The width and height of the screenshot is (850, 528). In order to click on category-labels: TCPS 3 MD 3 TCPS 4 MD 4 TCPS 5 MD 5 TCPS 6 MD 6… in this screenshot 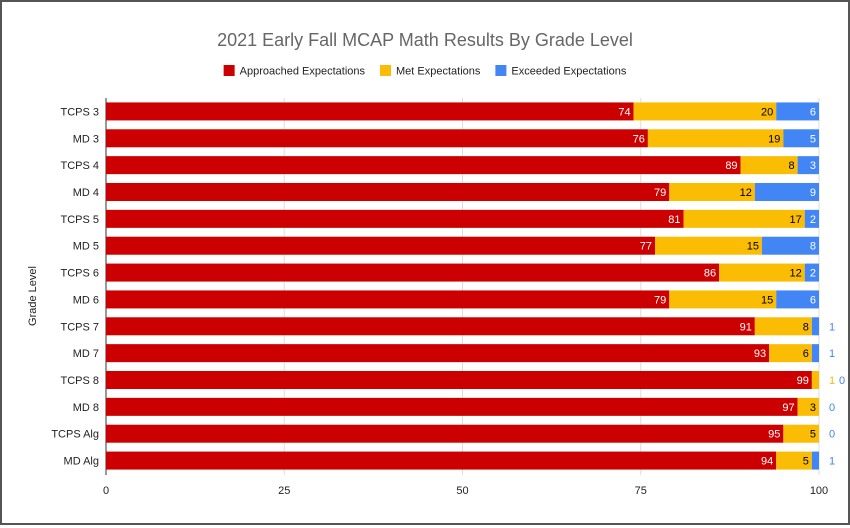, I will do `click(75, 286)`.